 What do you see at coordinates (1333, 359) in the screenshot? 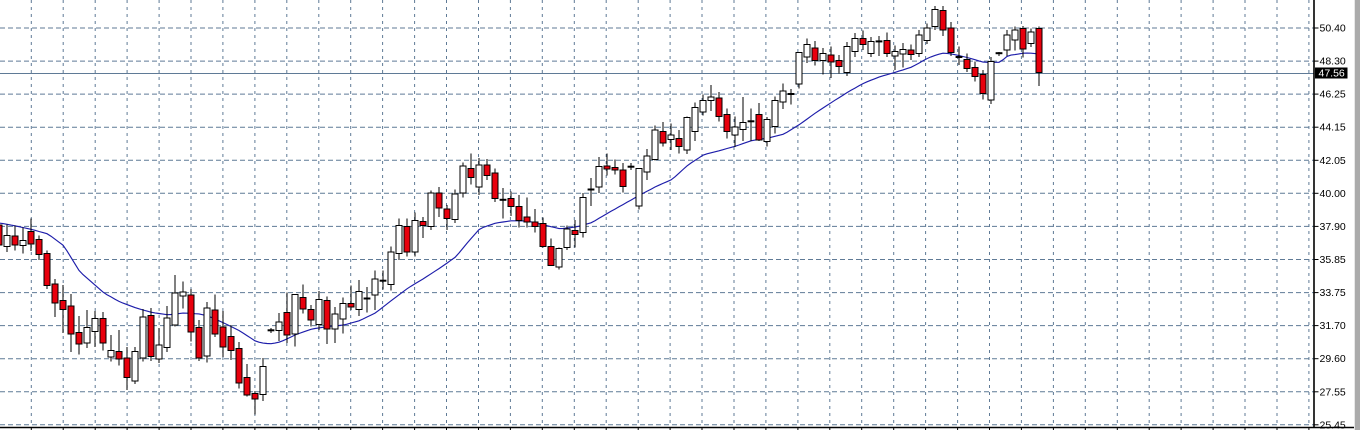
I see `svg-text: 29.60` at bounding box center [1333, 359].